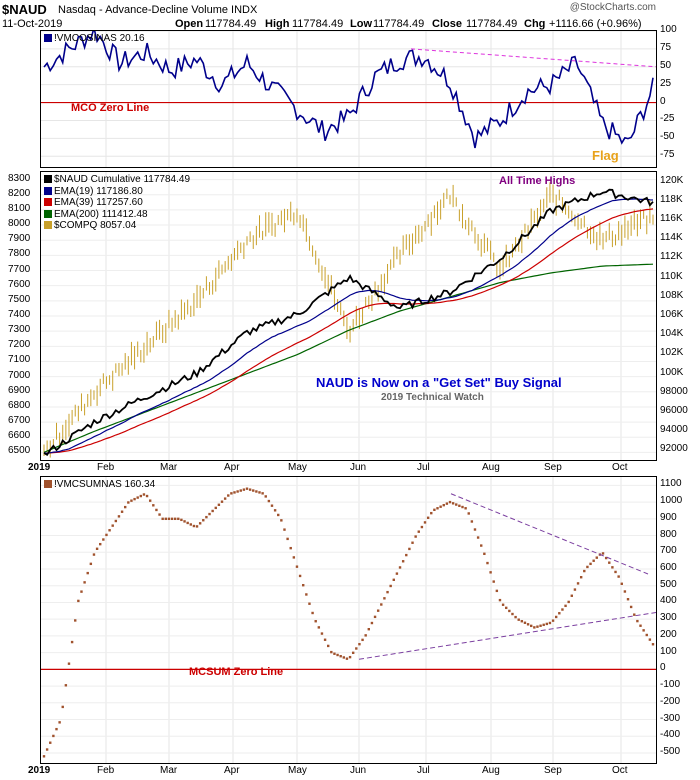  What do you see at coordinates (19, 375) in the screenshot?
I see `naud-left-y-tick: 7000` at bounding box center [19, 375].